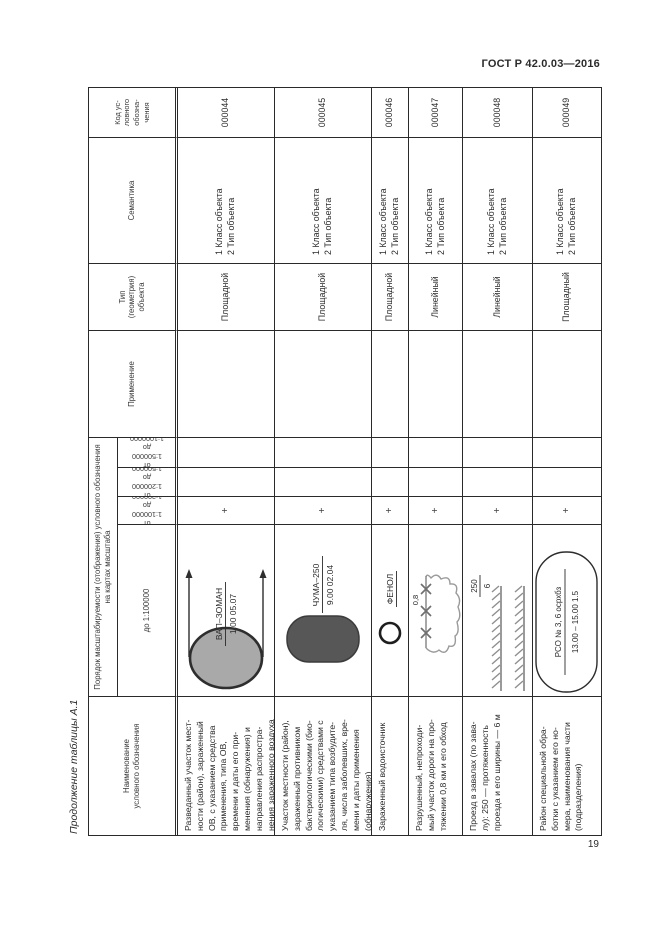  Describe the element at coordinates (323, 112) in the screenshot. I see `code-cell: 000045` at that location.